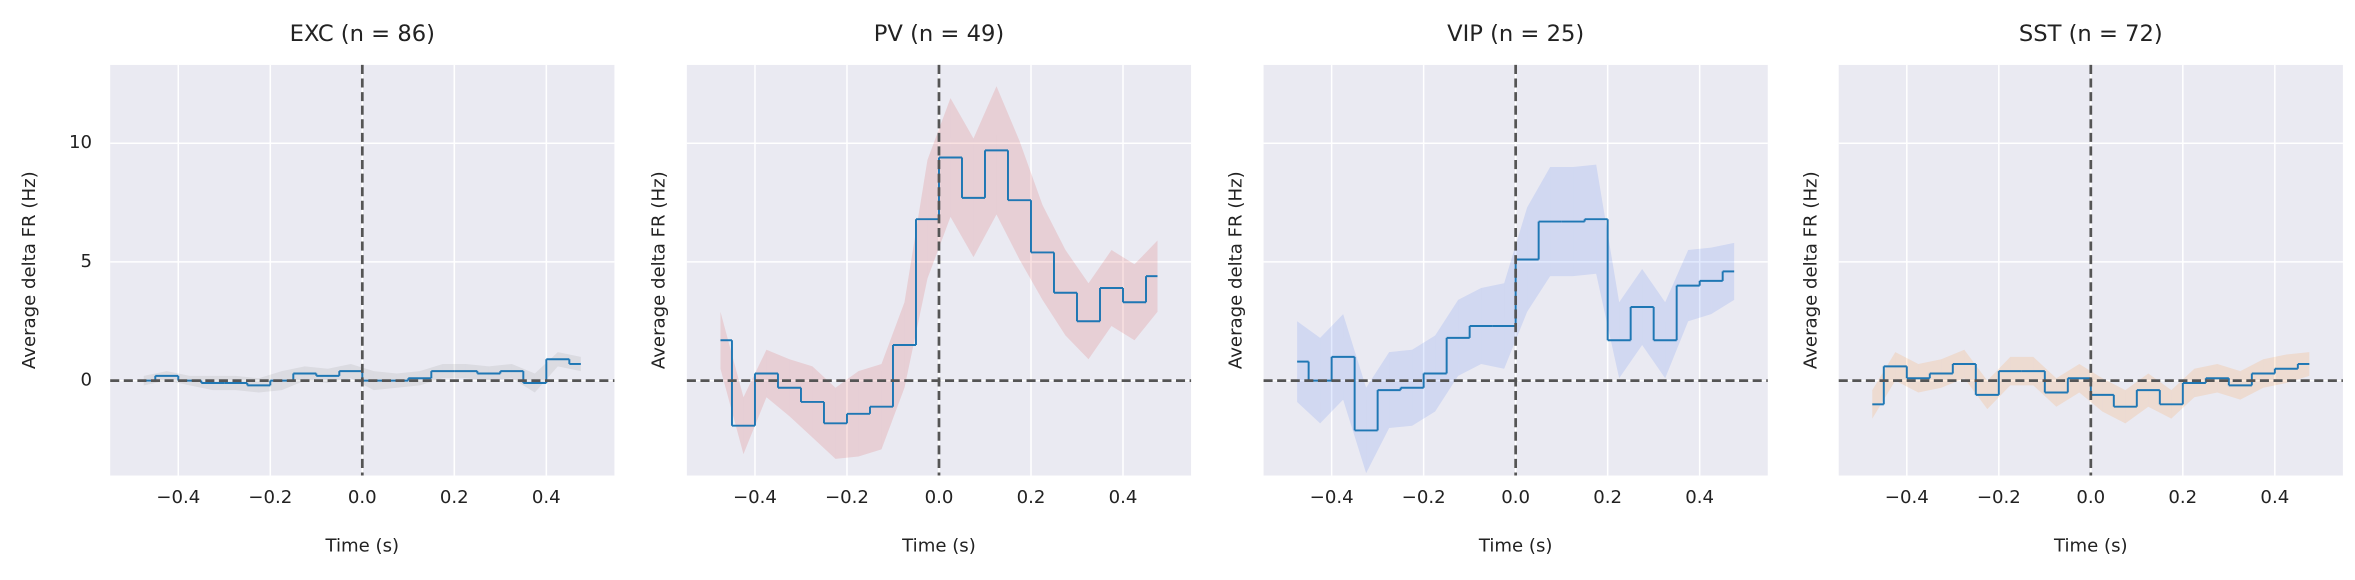 This screenshot has height=580, width=2355. I want to click on y-tick-label: 0, so click(87, 380).